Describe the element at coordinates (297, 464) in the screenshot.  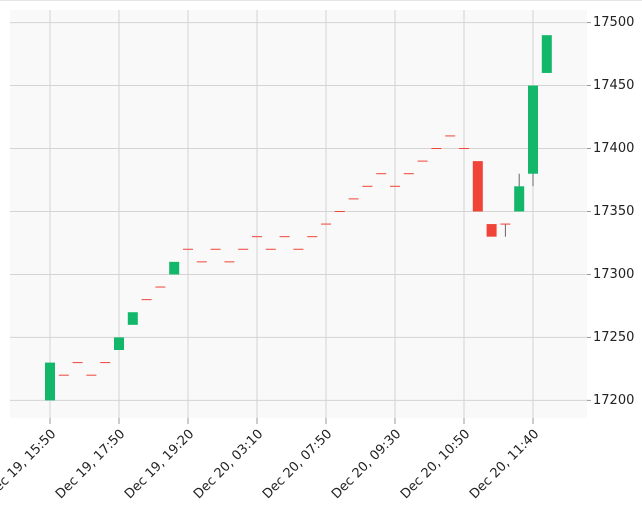
I see `x-tick-label: Dec 20, 07:50` at that location.